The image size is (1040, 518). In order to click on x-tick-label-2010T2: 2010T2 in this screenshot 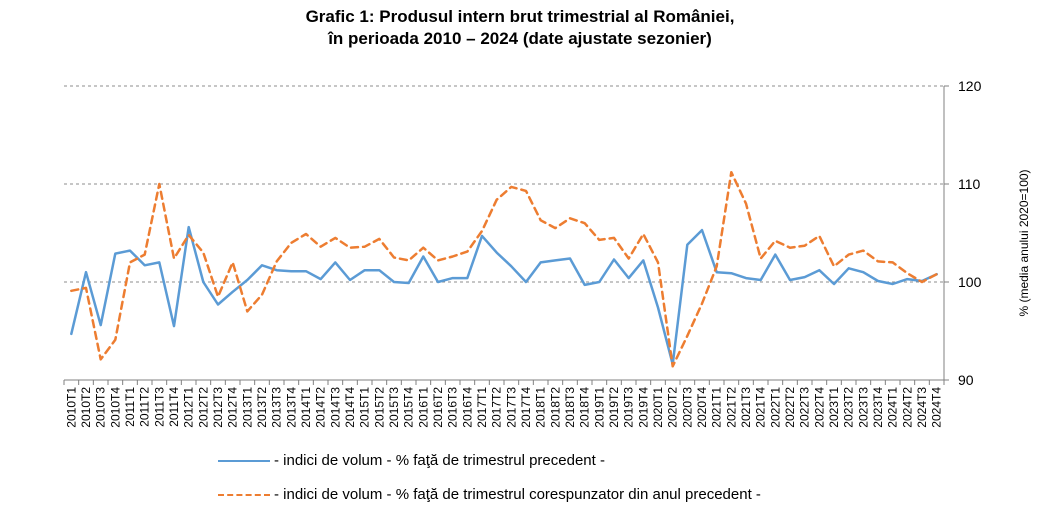, I will do `click(86, 407)`.